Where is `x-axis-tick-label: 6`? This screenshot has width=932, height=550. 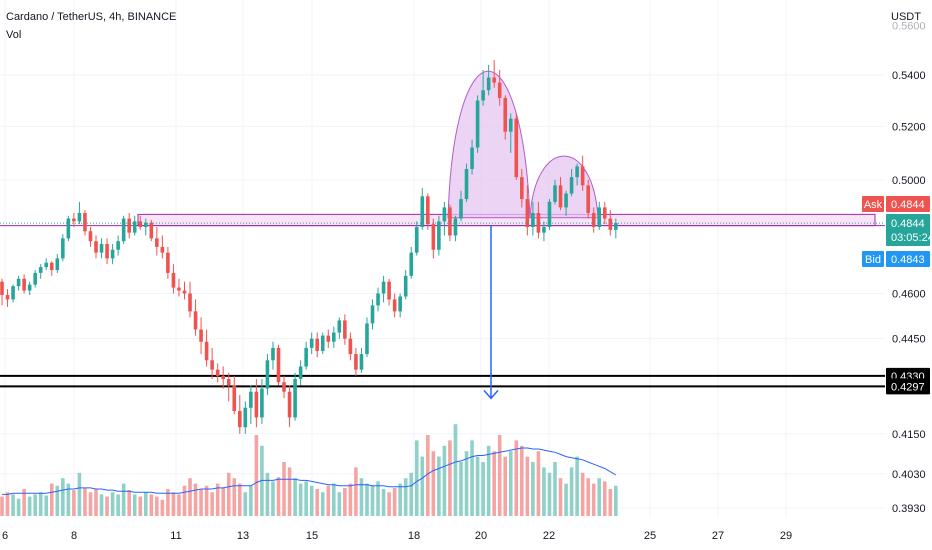
x-axis-tick-label: 6 is located at coordinates (5, 536).